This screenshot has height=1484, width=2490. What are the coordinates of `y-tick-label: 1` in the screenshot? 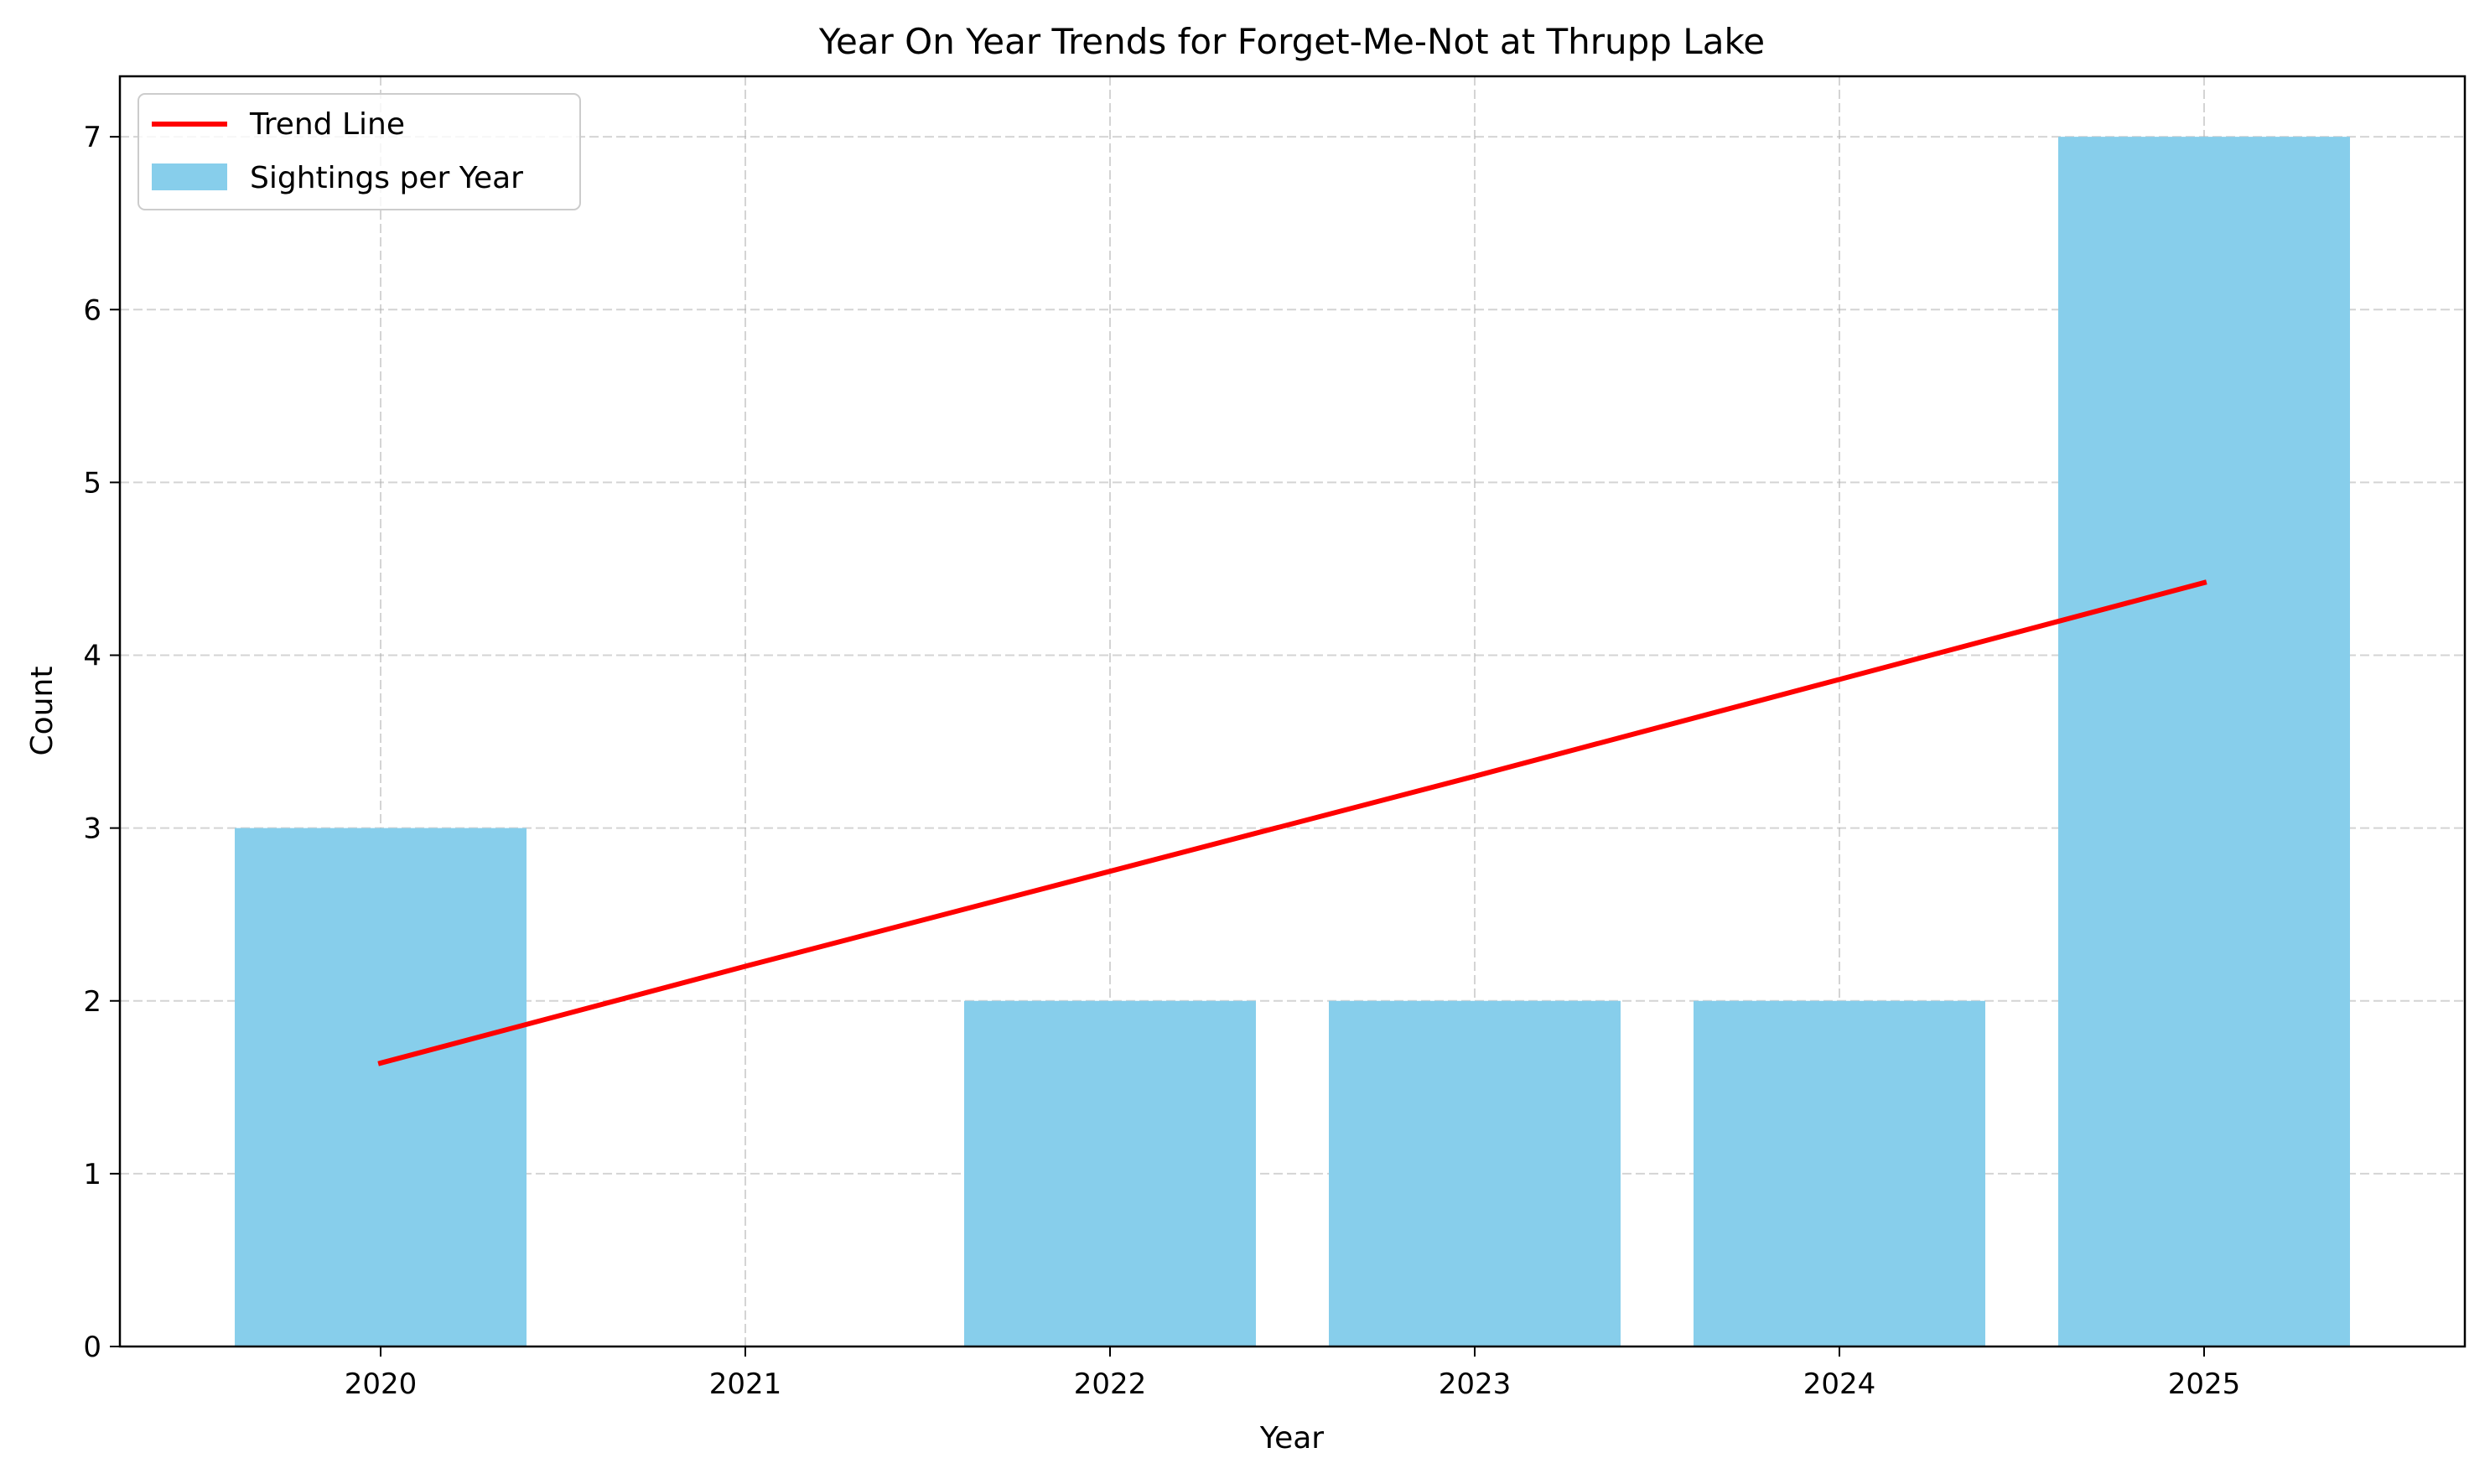 It's located at (92, 1174).